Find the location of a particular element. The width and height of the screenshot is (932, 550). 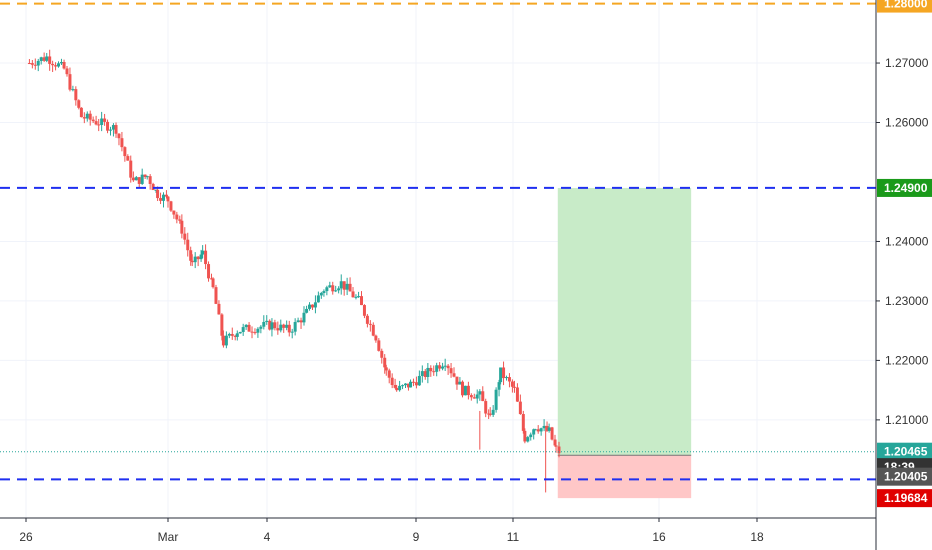

price-badge-label: 1.24900 is located at coordinates (906, 188).